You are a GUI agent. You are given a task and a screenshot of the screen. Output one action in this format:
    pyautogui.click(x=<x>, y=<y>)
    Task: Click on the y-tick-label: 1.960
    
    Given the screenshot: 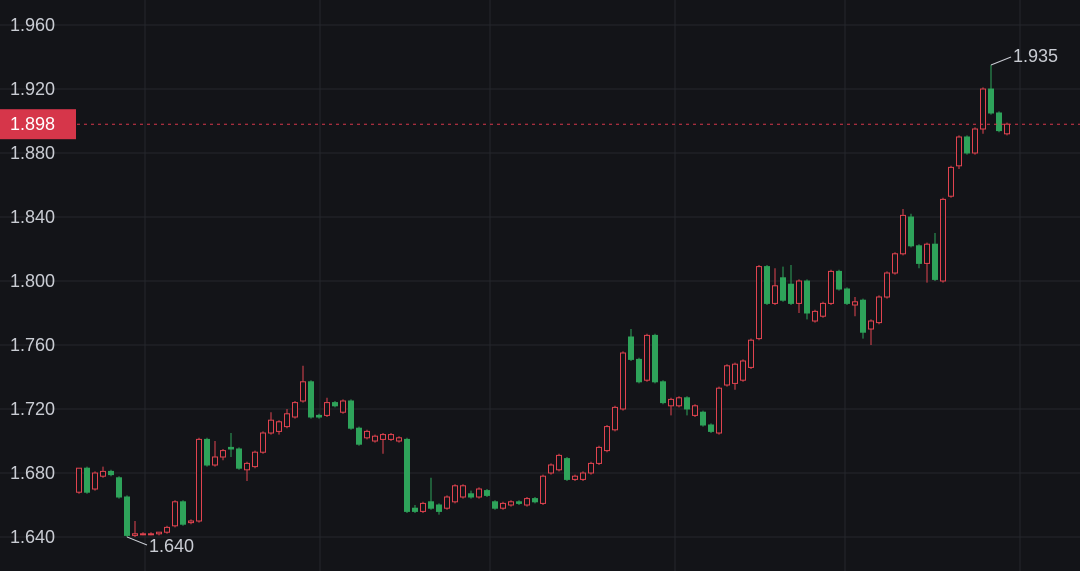 What is the action you would take?
    pyautogui.click(x=32, y=25)
    